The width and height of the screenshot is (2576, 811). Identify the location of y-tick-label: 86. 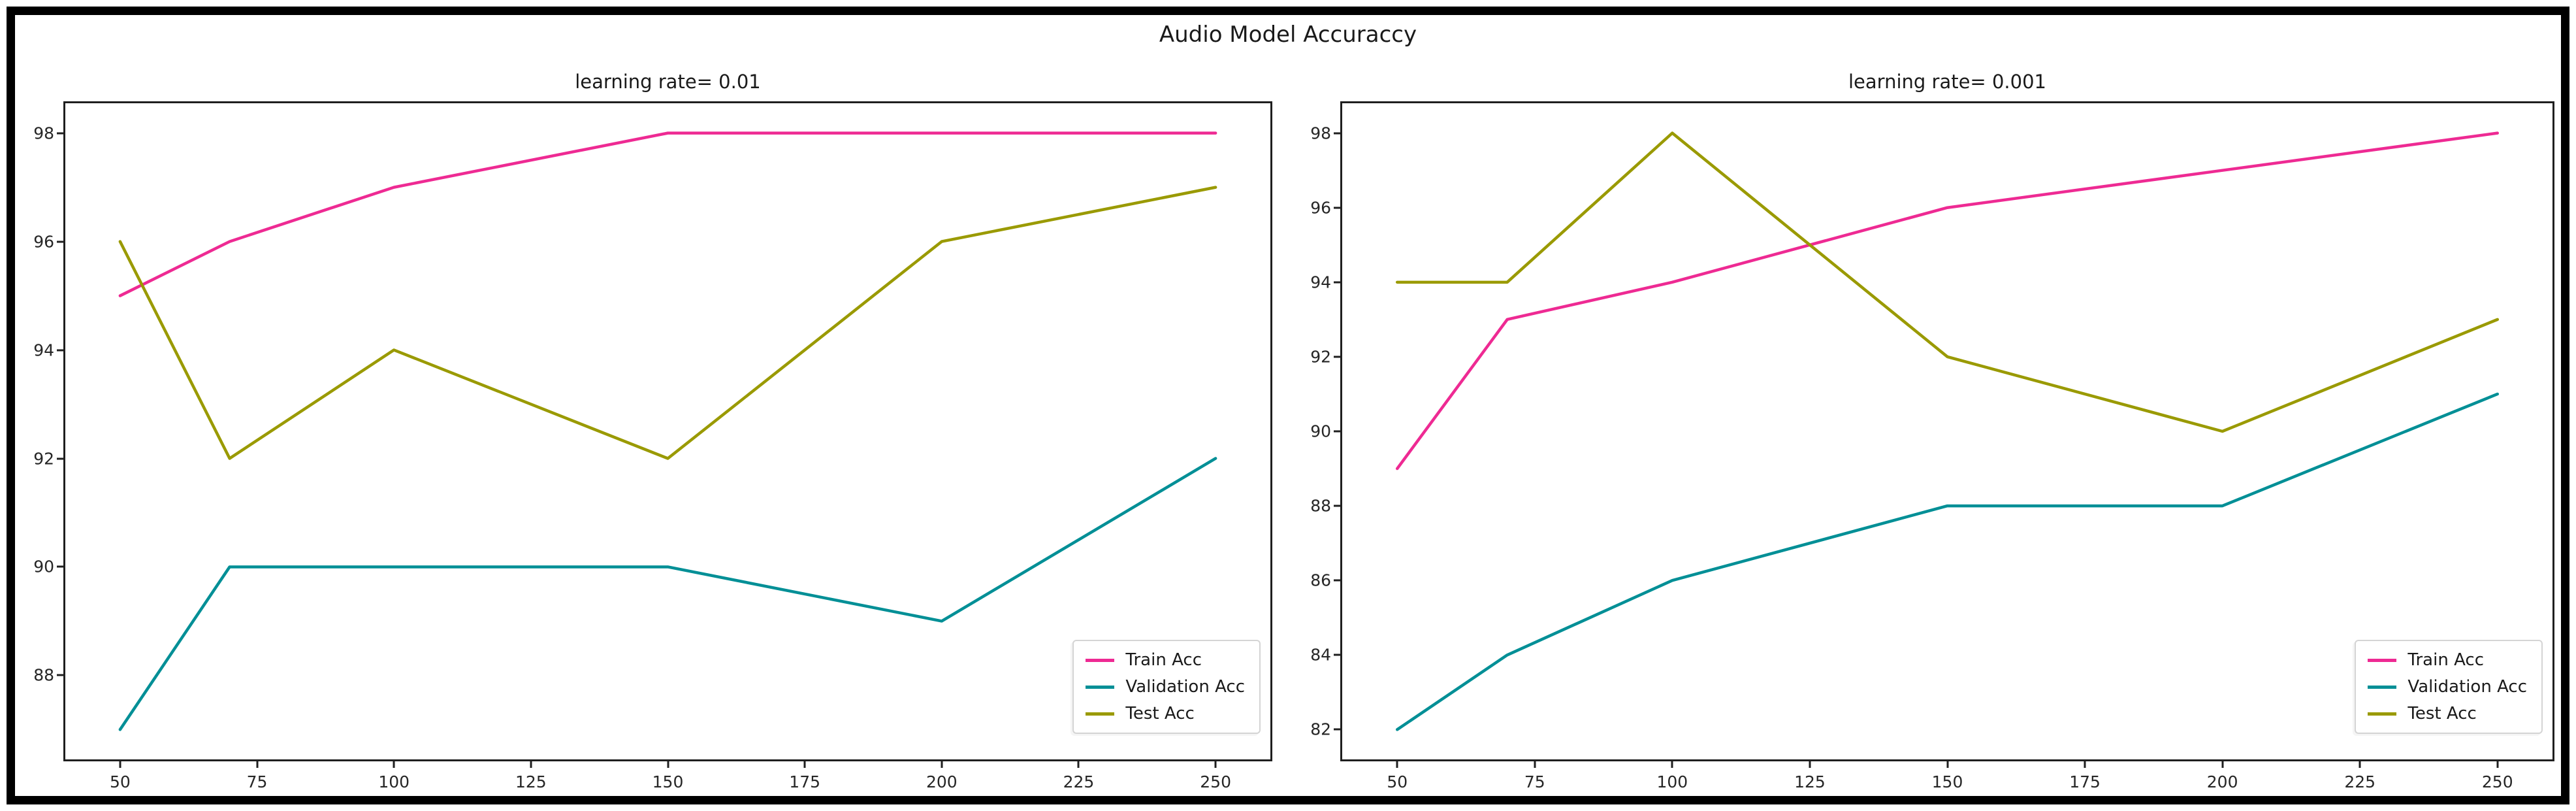
(1320, 580).